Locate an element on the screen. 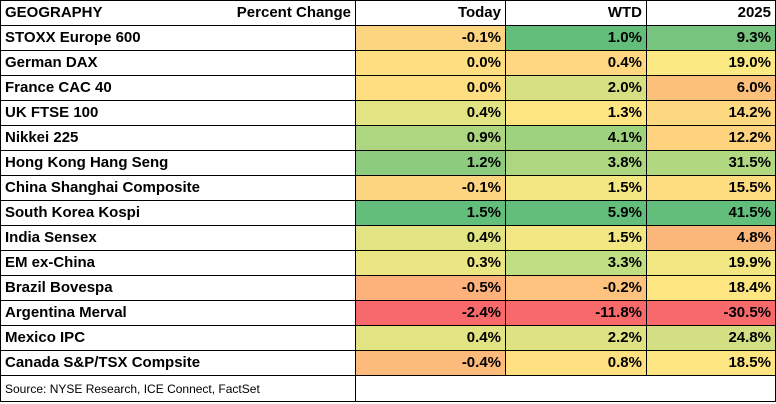  today-change-cell: -0.4% is located at coordinates (430, 363).